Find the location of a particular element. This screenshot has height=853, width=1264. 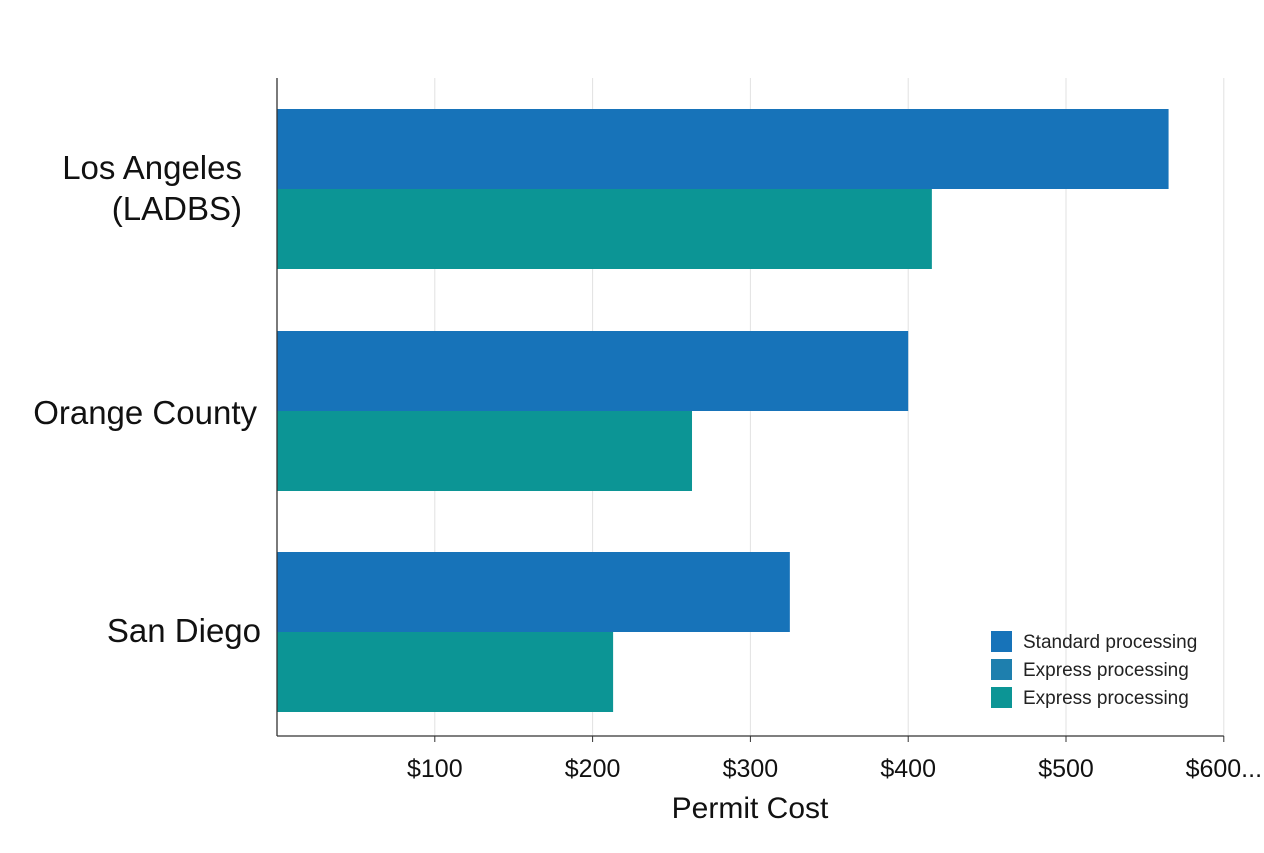

legend-label: Standard processing is located at coordinates (1110, 642).